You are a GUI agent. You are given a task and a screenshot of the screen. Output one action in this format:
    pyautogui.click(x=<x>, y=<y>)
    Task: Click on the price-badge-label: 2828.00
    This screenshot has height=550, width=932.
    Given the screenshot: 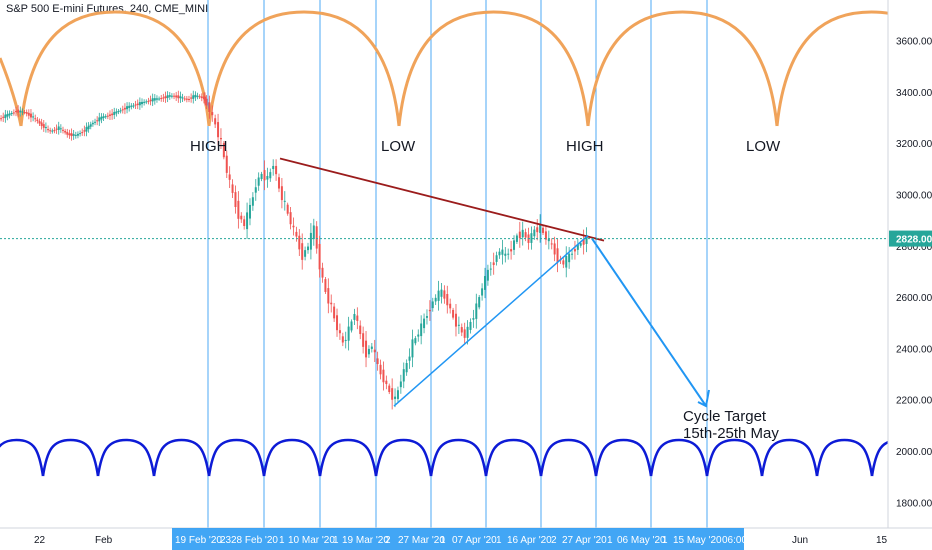 What is the action you would take?
    pyautogui.click(x=914, y=240)
    